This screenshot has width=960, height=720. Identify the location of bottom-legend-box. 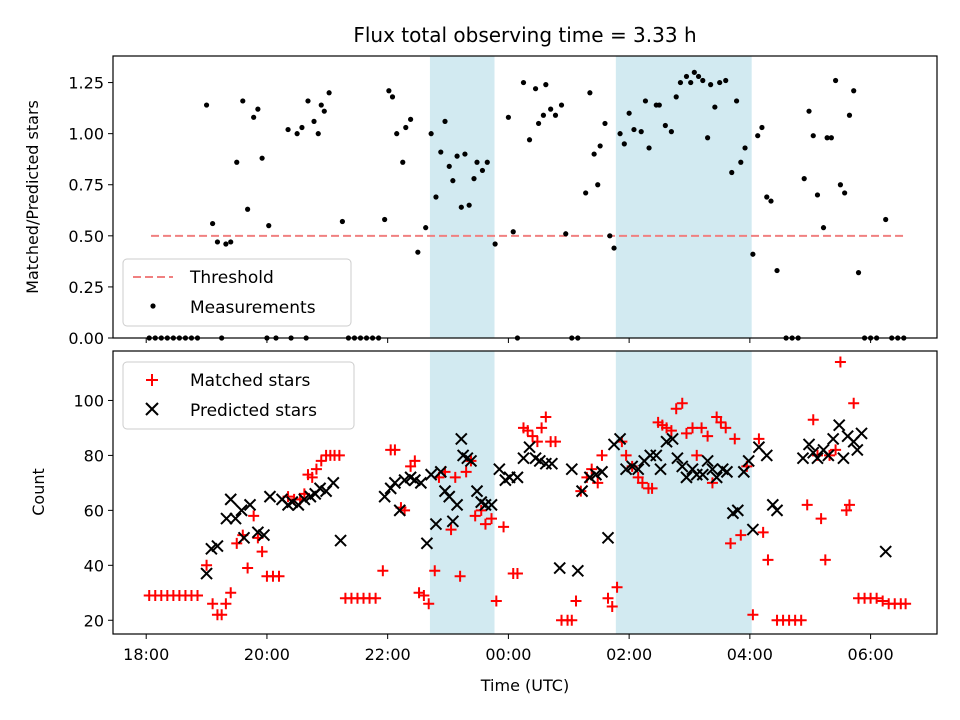
(238, 395).